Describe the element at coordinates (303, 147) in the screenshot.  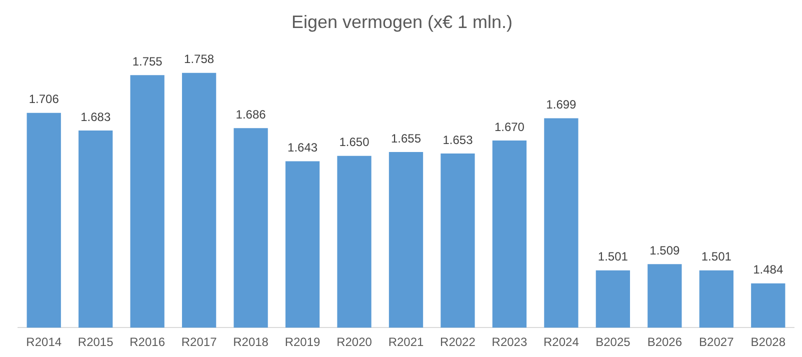
I see `data-label: 1.643` at that location.